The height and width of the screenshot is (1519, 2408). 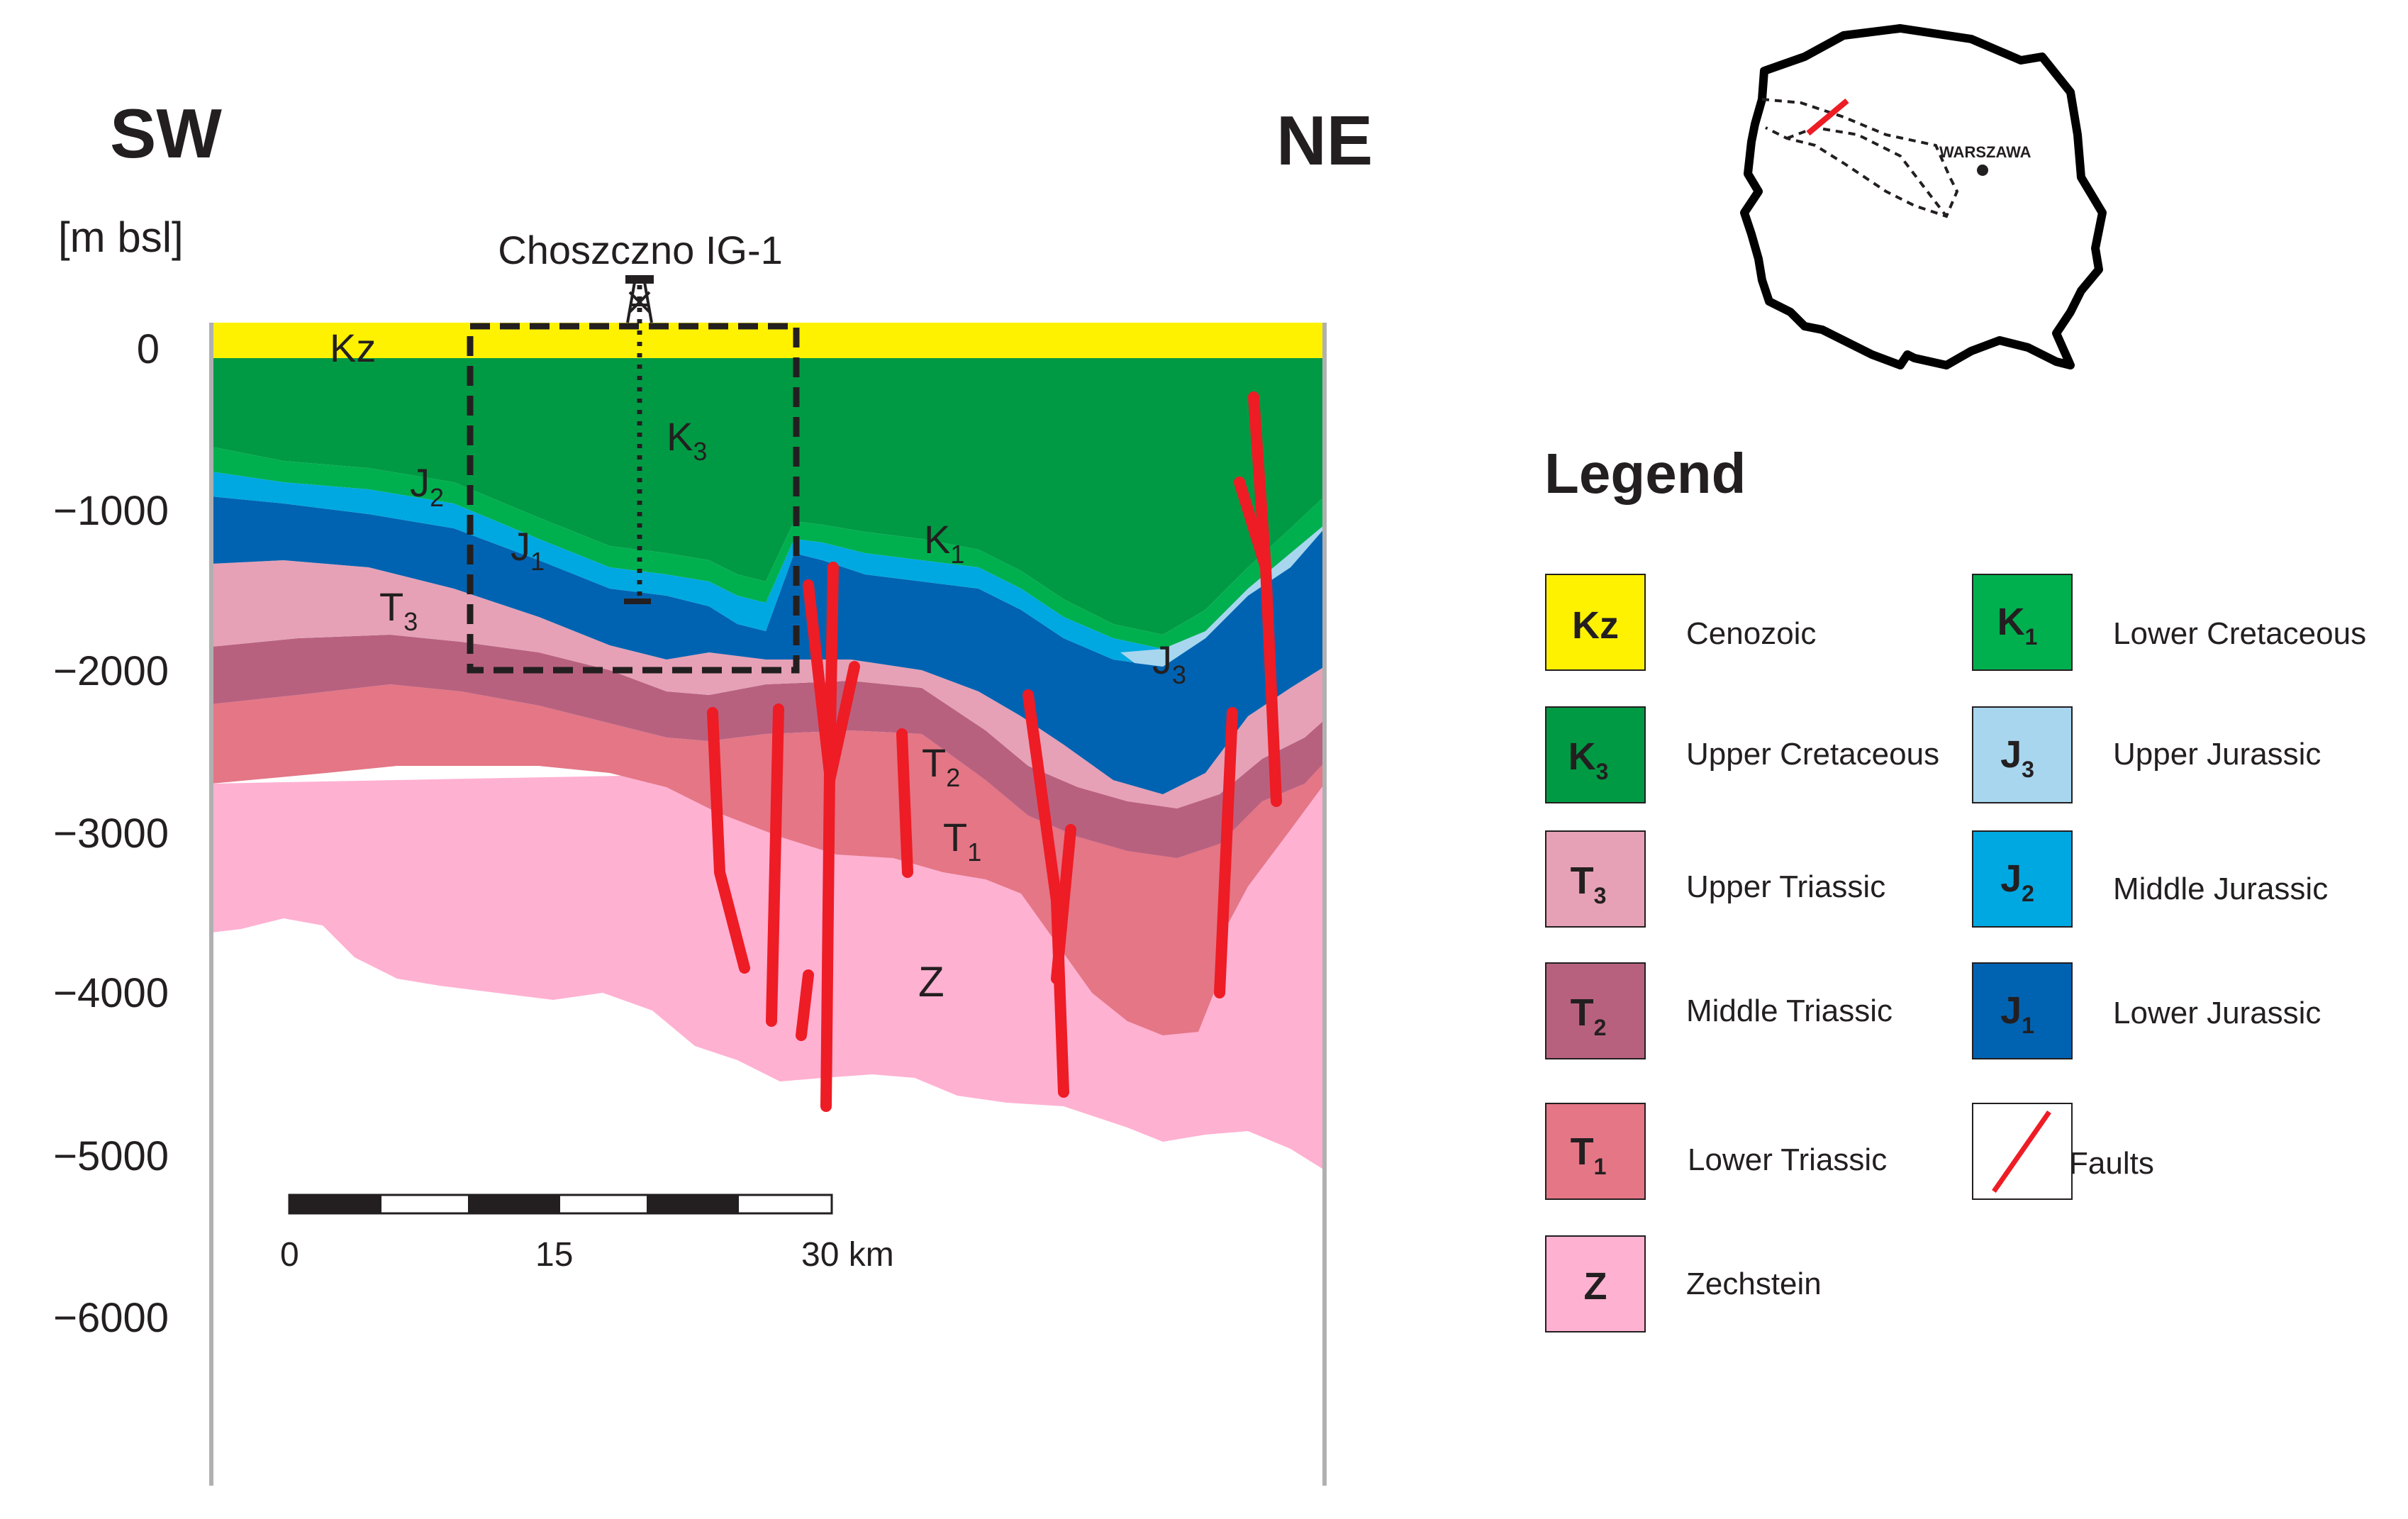 I want to click on depth-tick-label: −1000, so click(x=111, y=511).